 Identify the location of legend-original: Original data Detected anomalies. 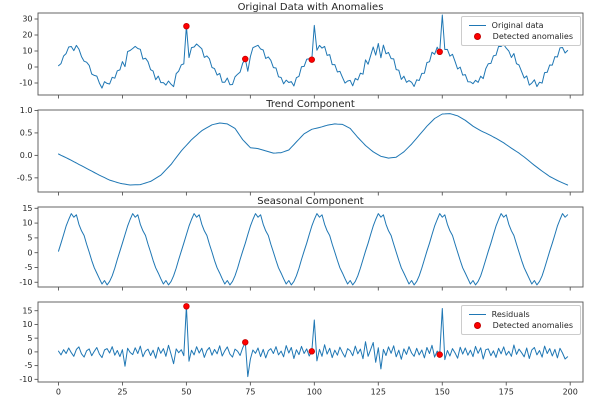
(520, 31).